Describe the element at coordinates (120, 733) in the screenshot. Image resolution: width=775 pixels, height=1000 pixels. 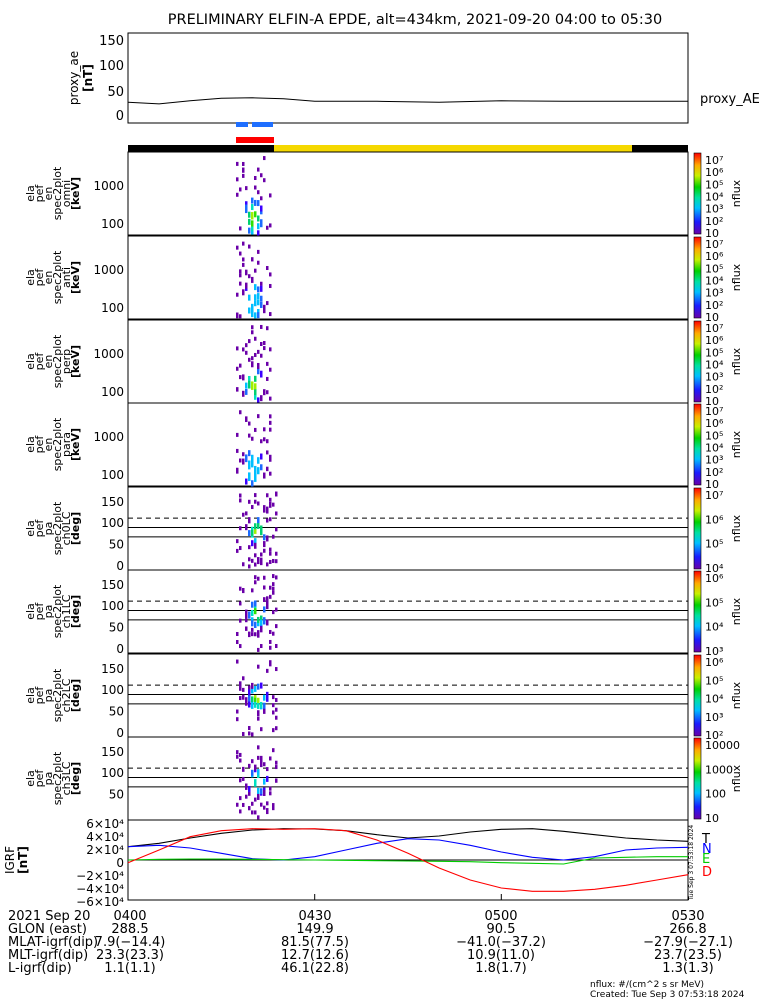
I see `panel-ytick: 0` at that location.